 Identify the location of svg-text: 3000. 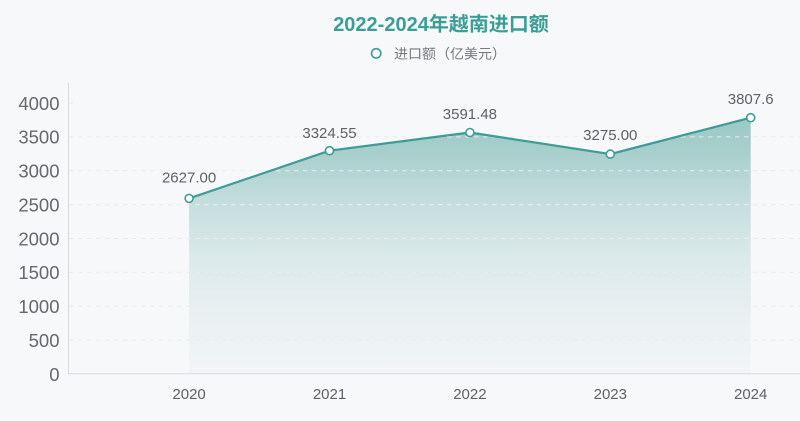
(38, 171).